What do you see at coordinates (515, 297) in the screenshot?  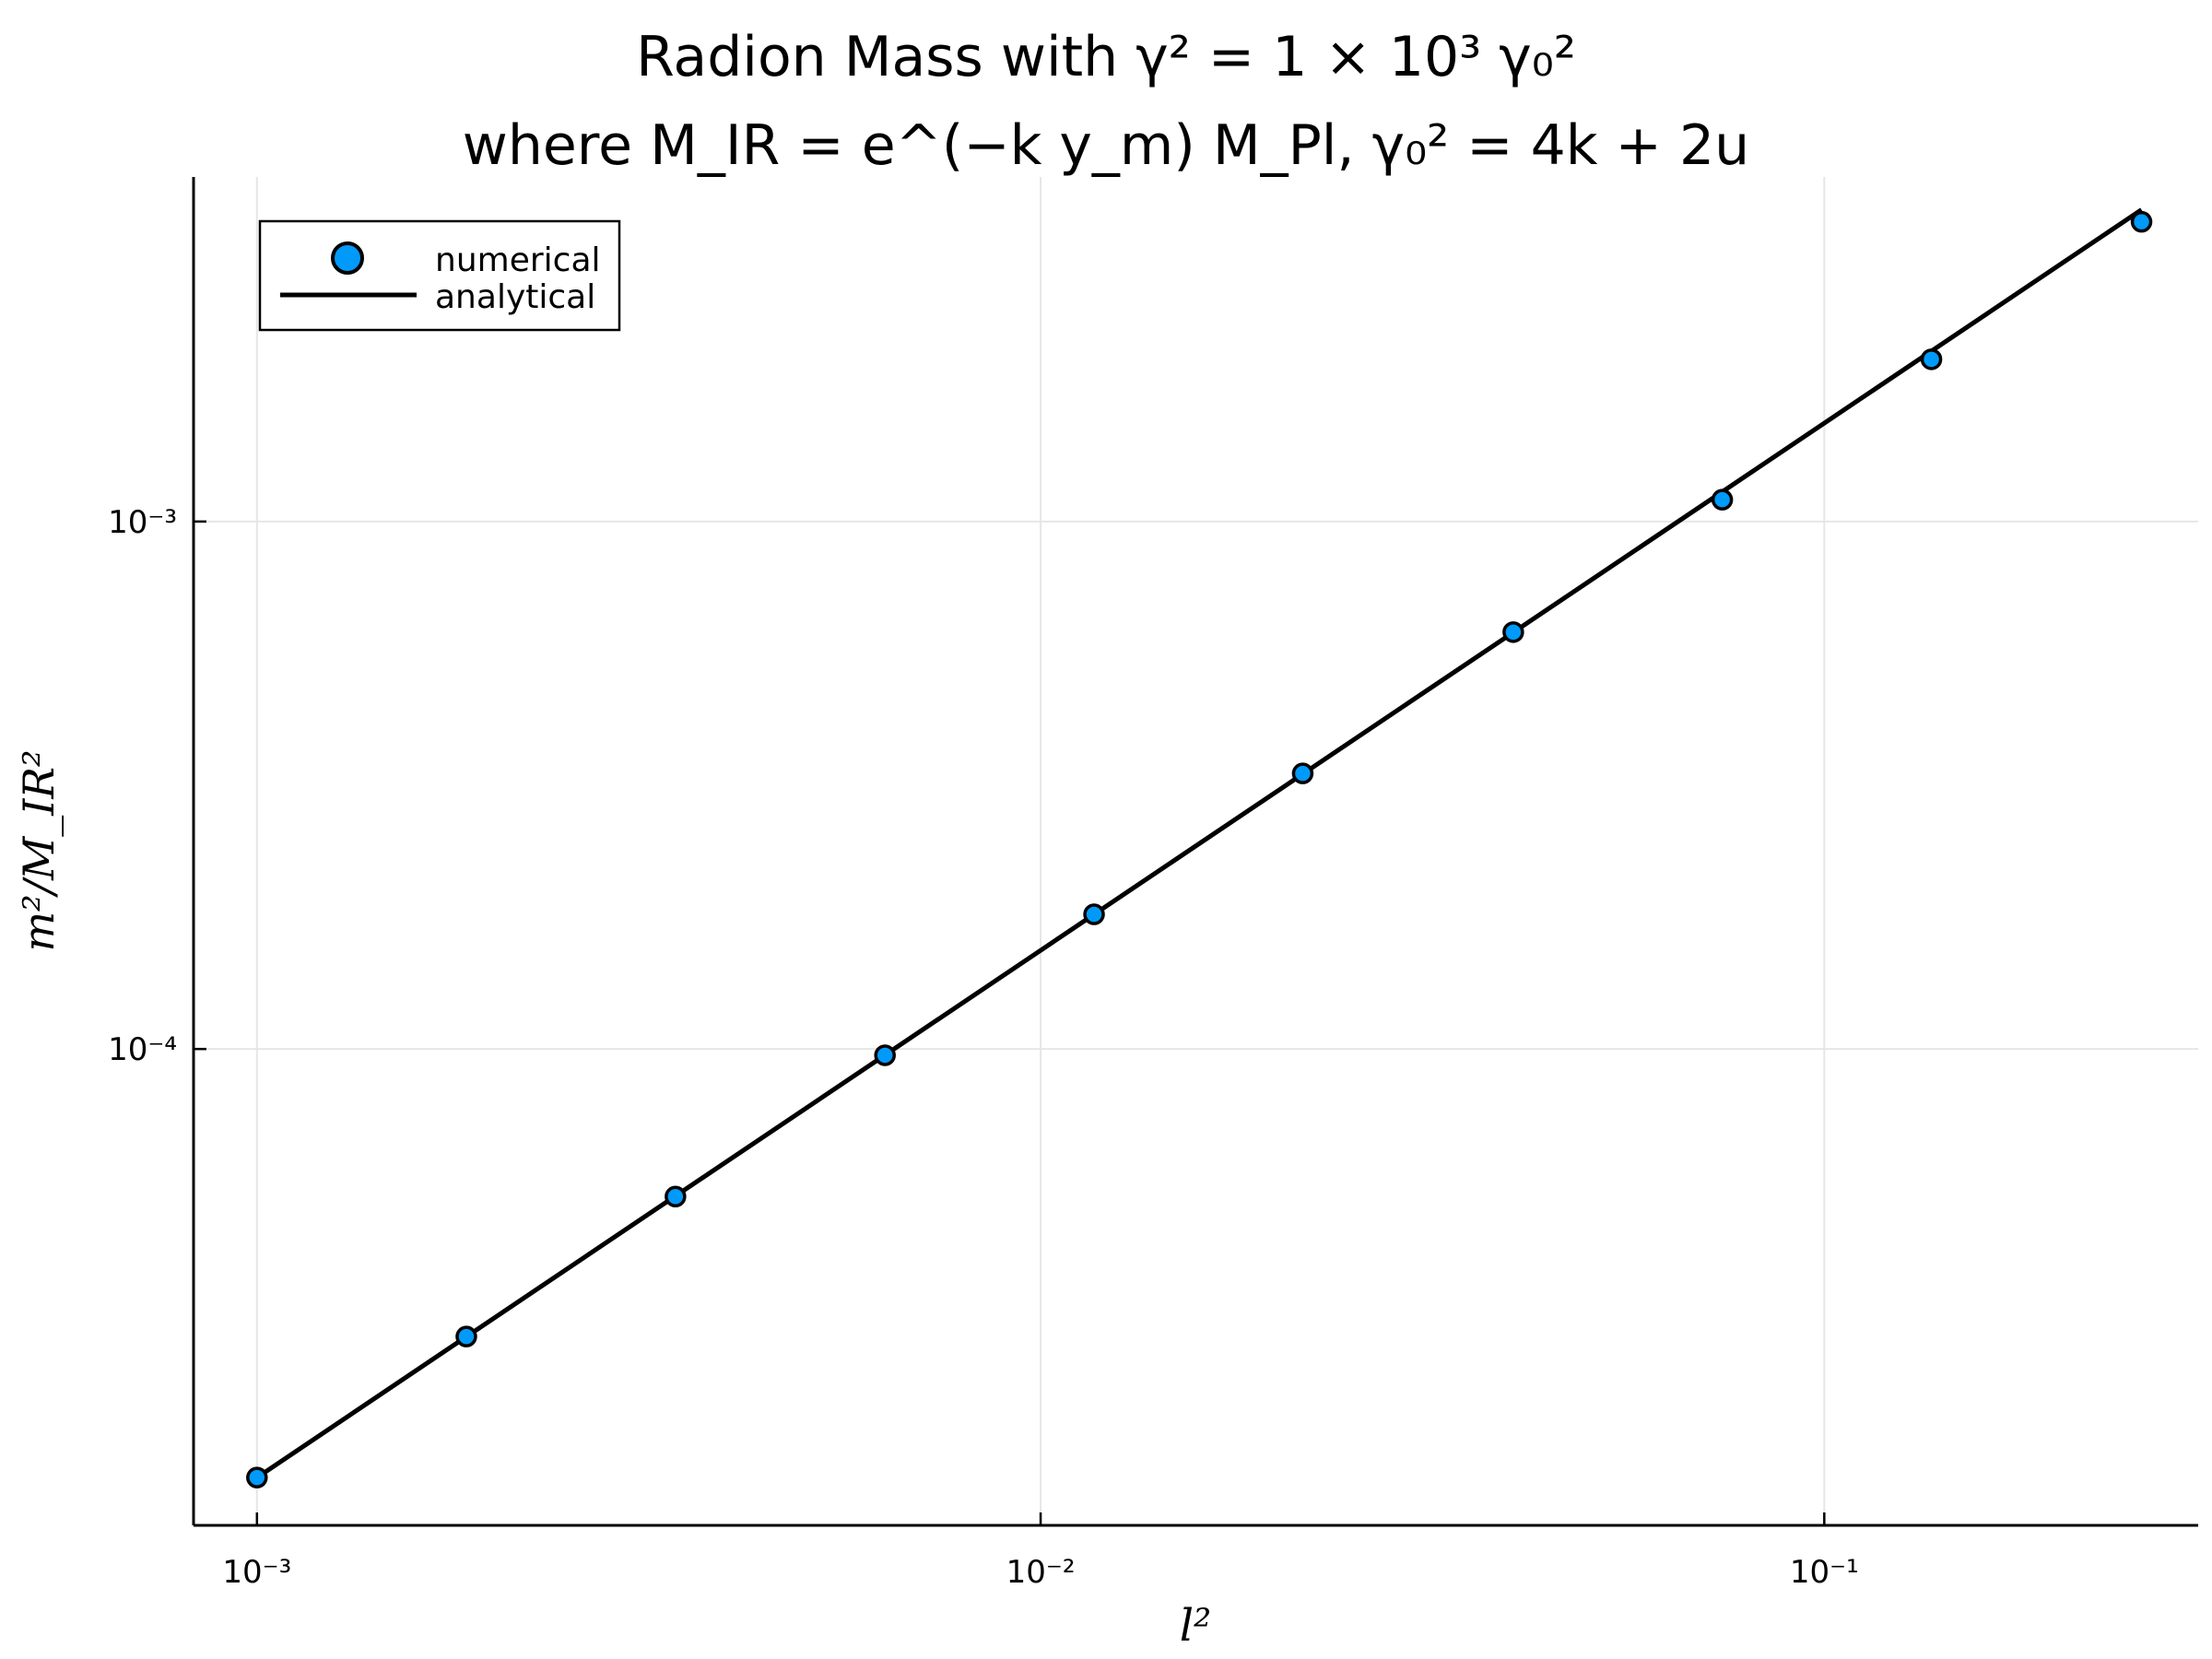 I see `legend-label-analytical: analytical` at bounding box center [515, 297].